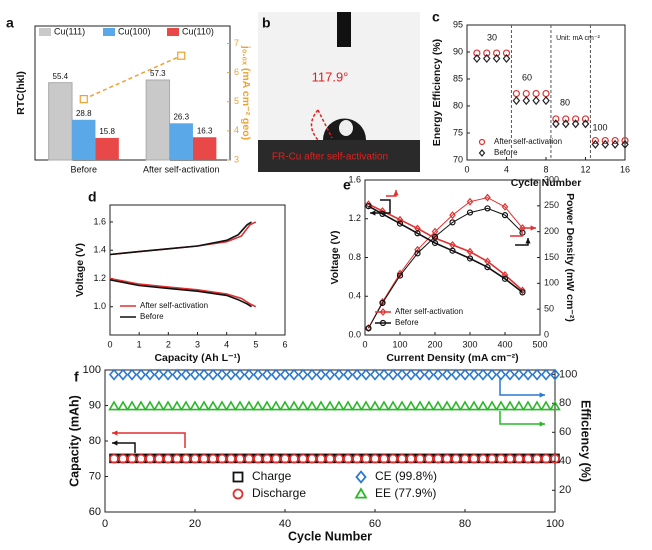 This screenshot has width=652, height=550. What do you see at coordinates (546, 334) in the screenshot?
I see `y2-tick-label: 0` at bounding box center [546, 334].